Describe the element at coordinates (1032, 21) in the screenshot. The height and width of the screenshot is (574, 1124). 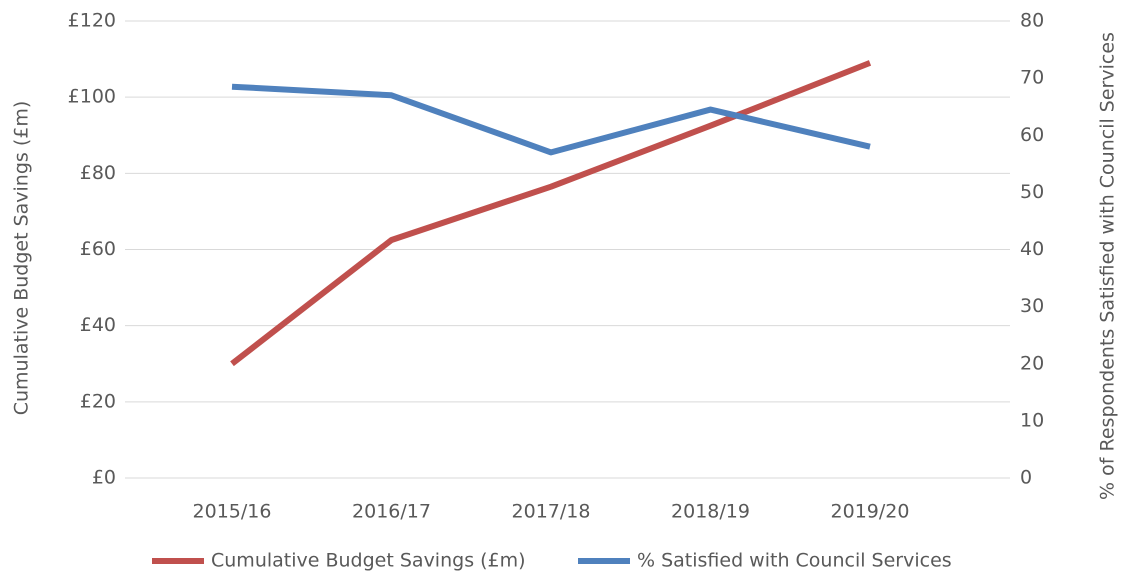
I see `y2-tick-label: 80` at that location.